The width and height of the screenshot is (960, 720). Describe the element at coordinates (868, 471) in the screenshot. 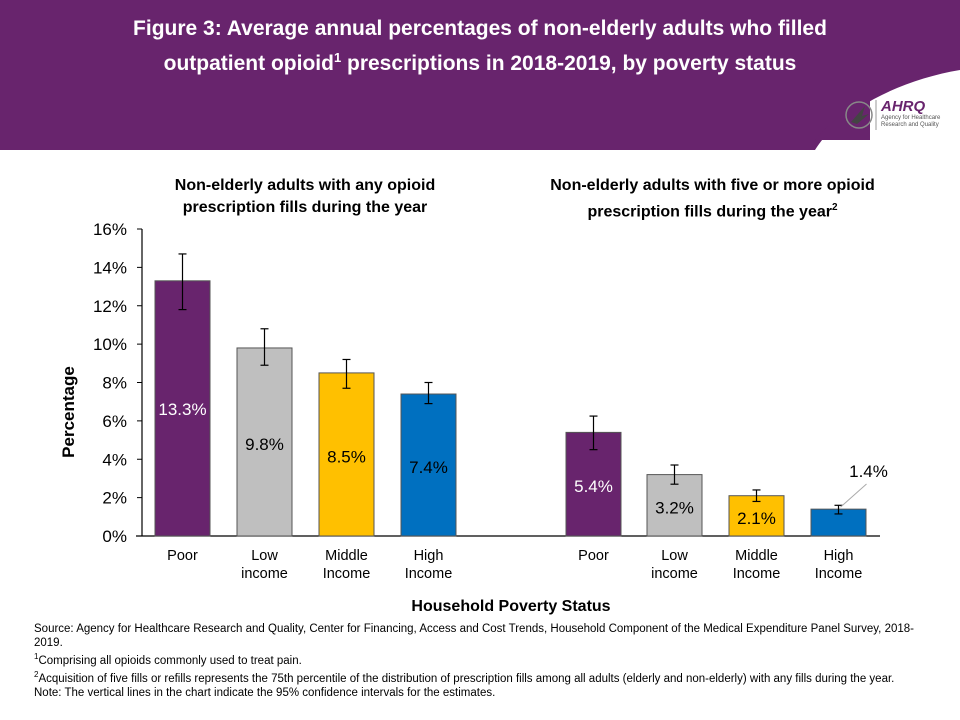

I see `data-label: 1.4%` at that location.